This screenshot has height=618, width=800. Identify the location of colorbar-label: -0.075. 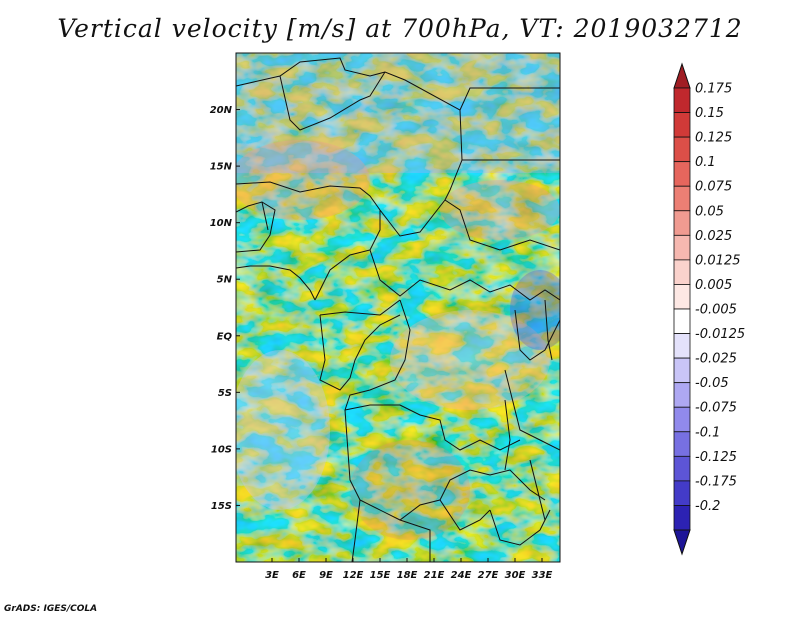
(716, 408).